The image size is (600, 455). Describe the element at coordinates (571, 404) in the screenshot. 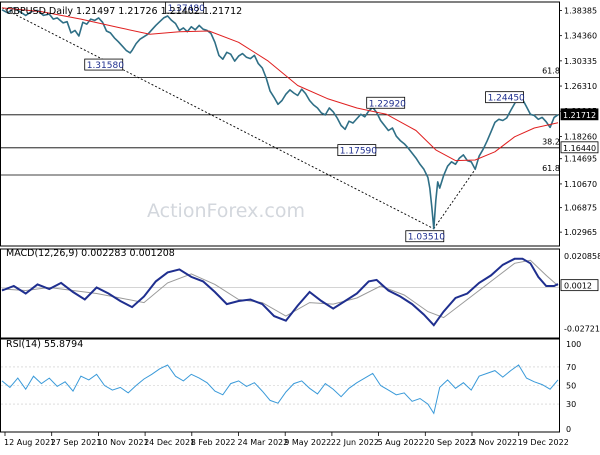

I see `rsi-tick-label-3: 30` at that location.